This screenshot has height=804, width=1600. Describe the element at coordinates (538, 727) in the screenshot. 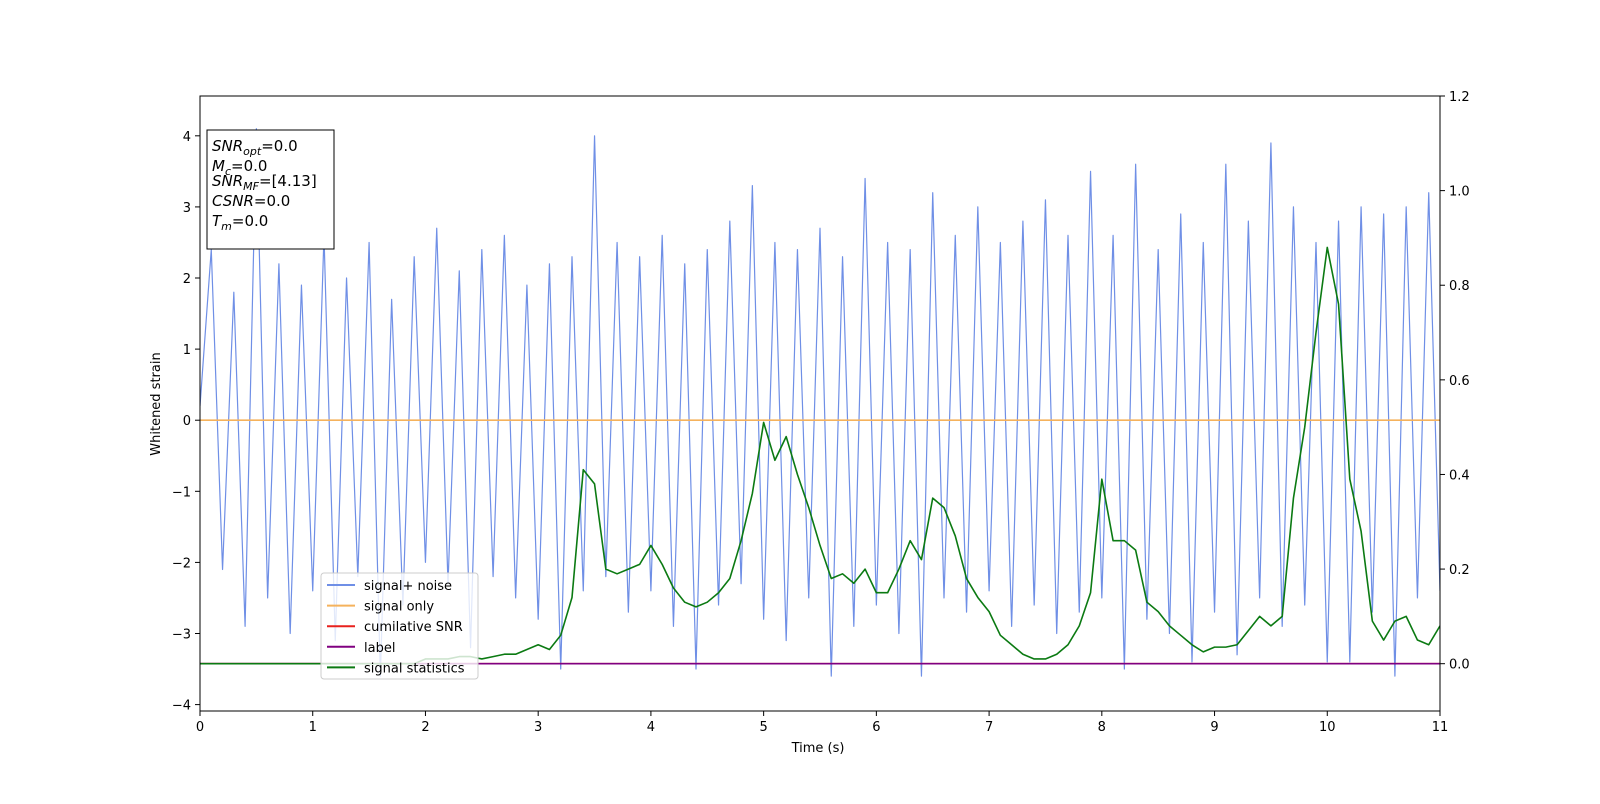

I see `x-tick-label: 3` at that location.